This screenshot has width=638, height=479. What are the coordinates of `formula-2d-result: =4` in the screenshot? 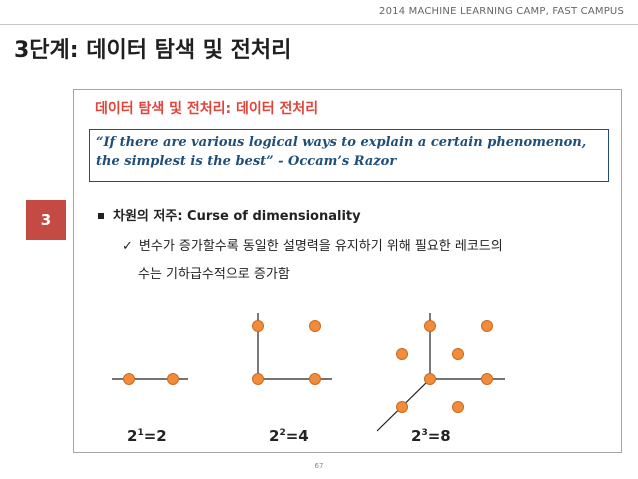 It's located at (297, 436).